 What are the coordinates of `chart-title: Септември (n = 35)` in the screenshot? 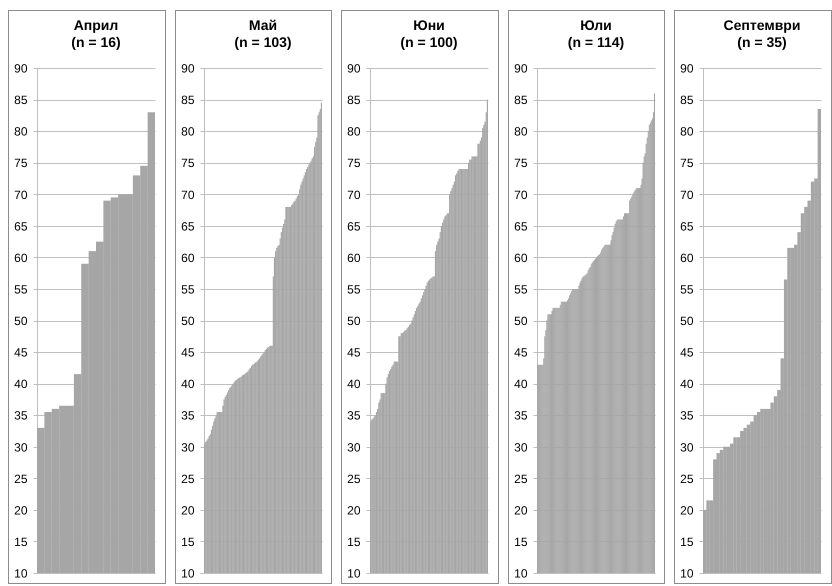 It's located at (762, 33).